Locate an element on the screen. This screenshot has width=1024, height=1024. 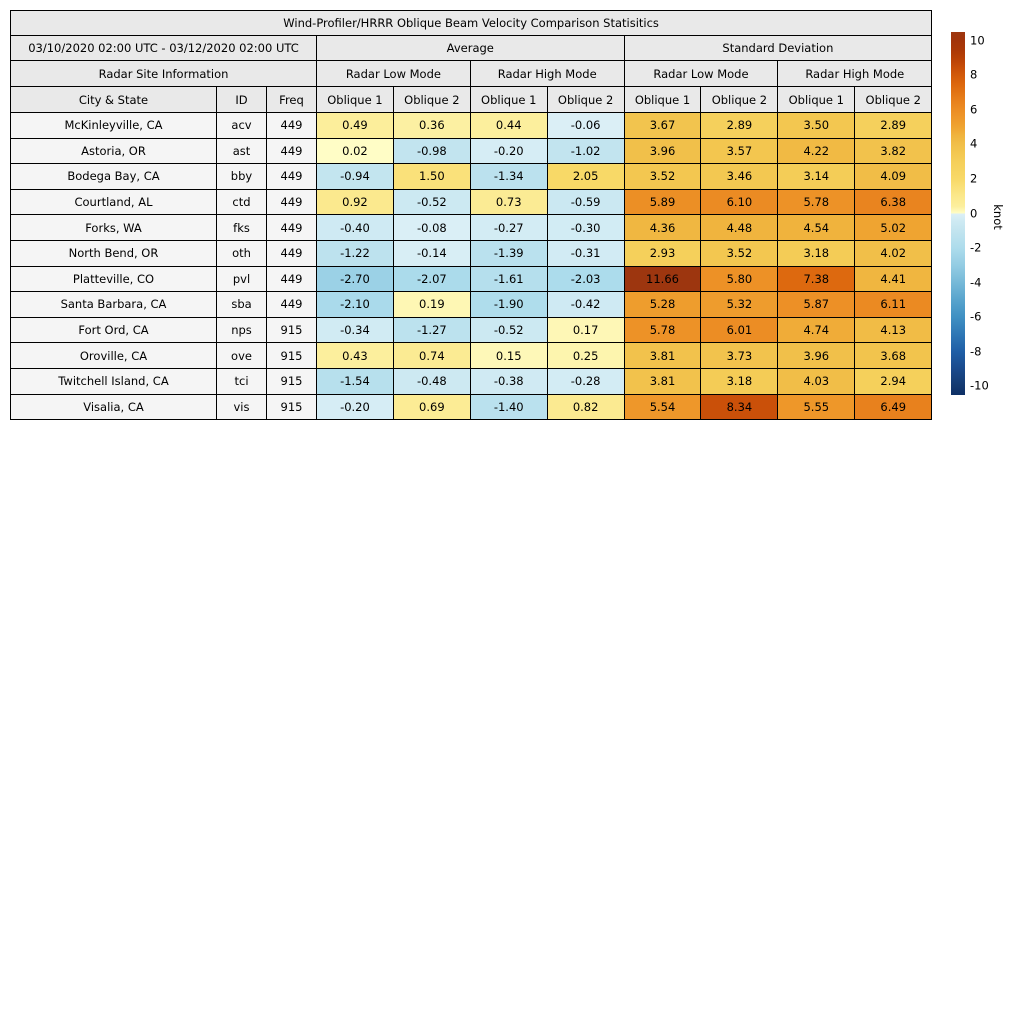
mode-header-std-high: Radar High Mode is located at coordinates (855, 73).